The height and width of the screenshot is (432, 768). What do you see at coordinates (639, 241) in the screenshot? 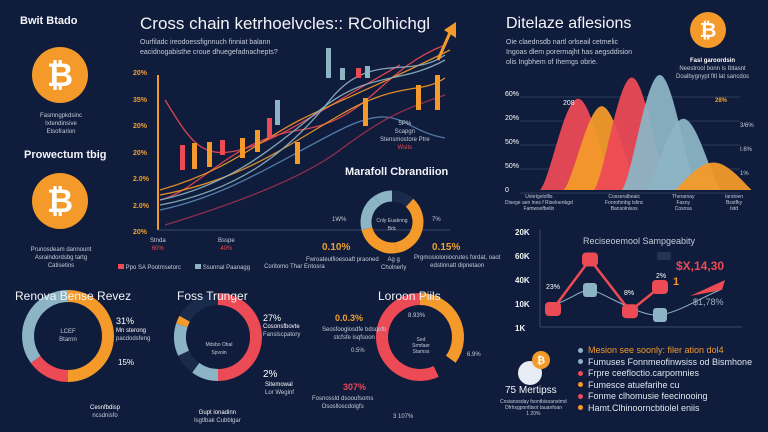
I see `sens-title: Reciseoemool Sampgeabity` at bounding box center [639, 241].